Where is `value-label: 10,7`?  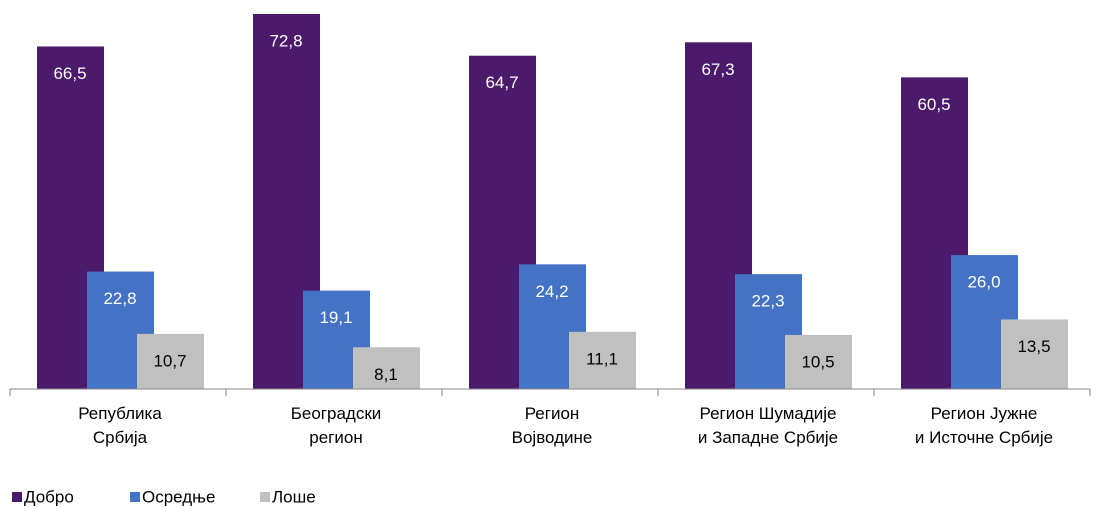 value-label: 10,7 is located at coordinates (169, 360).